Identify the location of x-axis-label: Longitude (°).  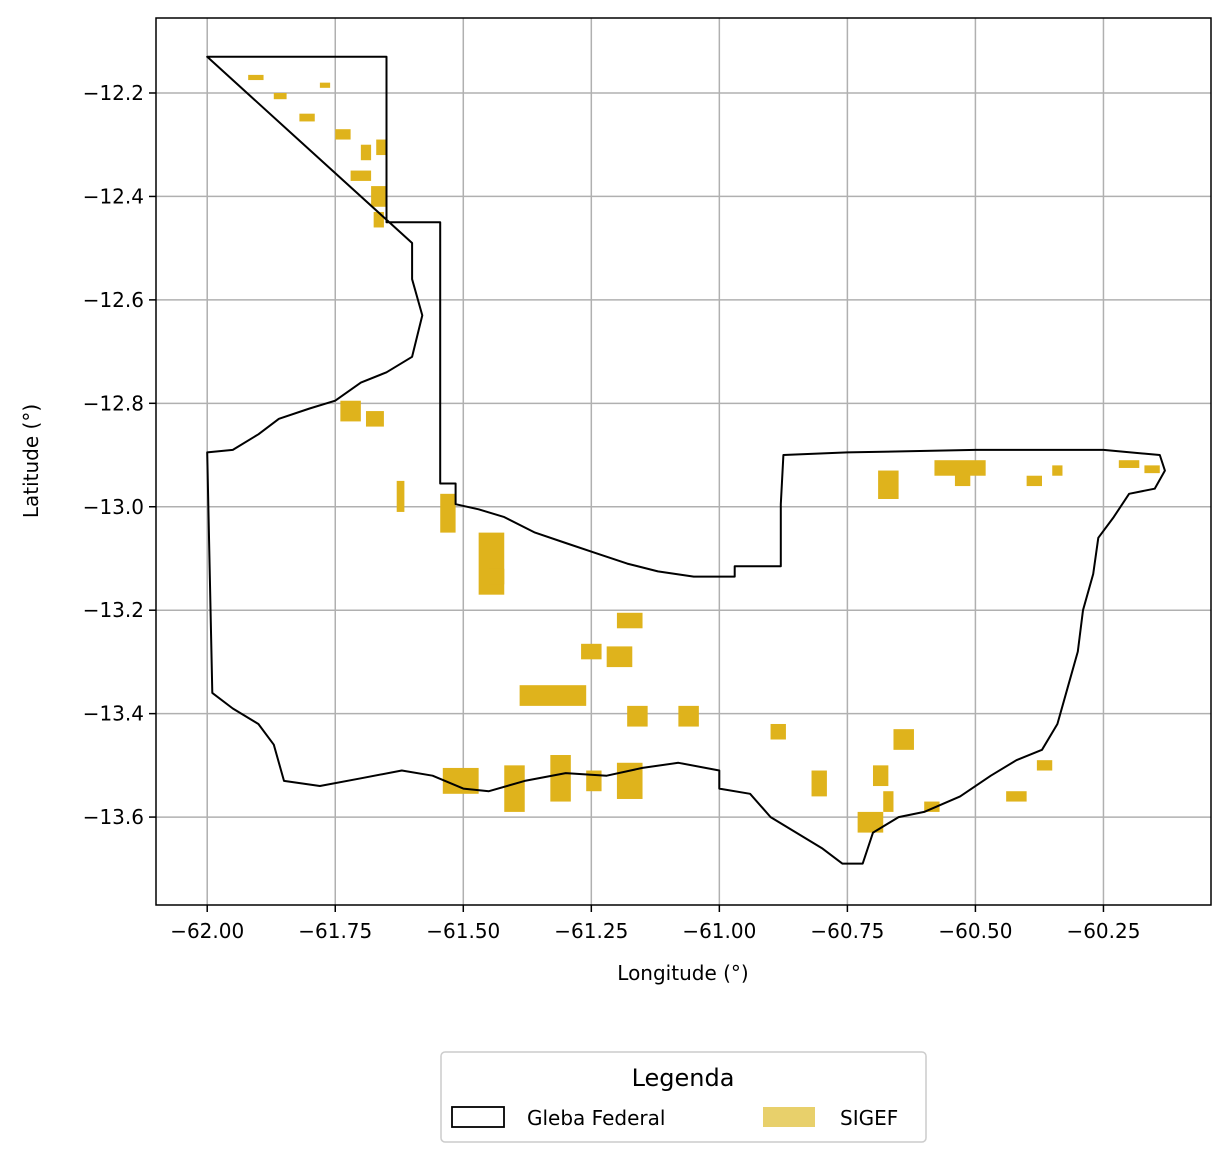
(682, 973).